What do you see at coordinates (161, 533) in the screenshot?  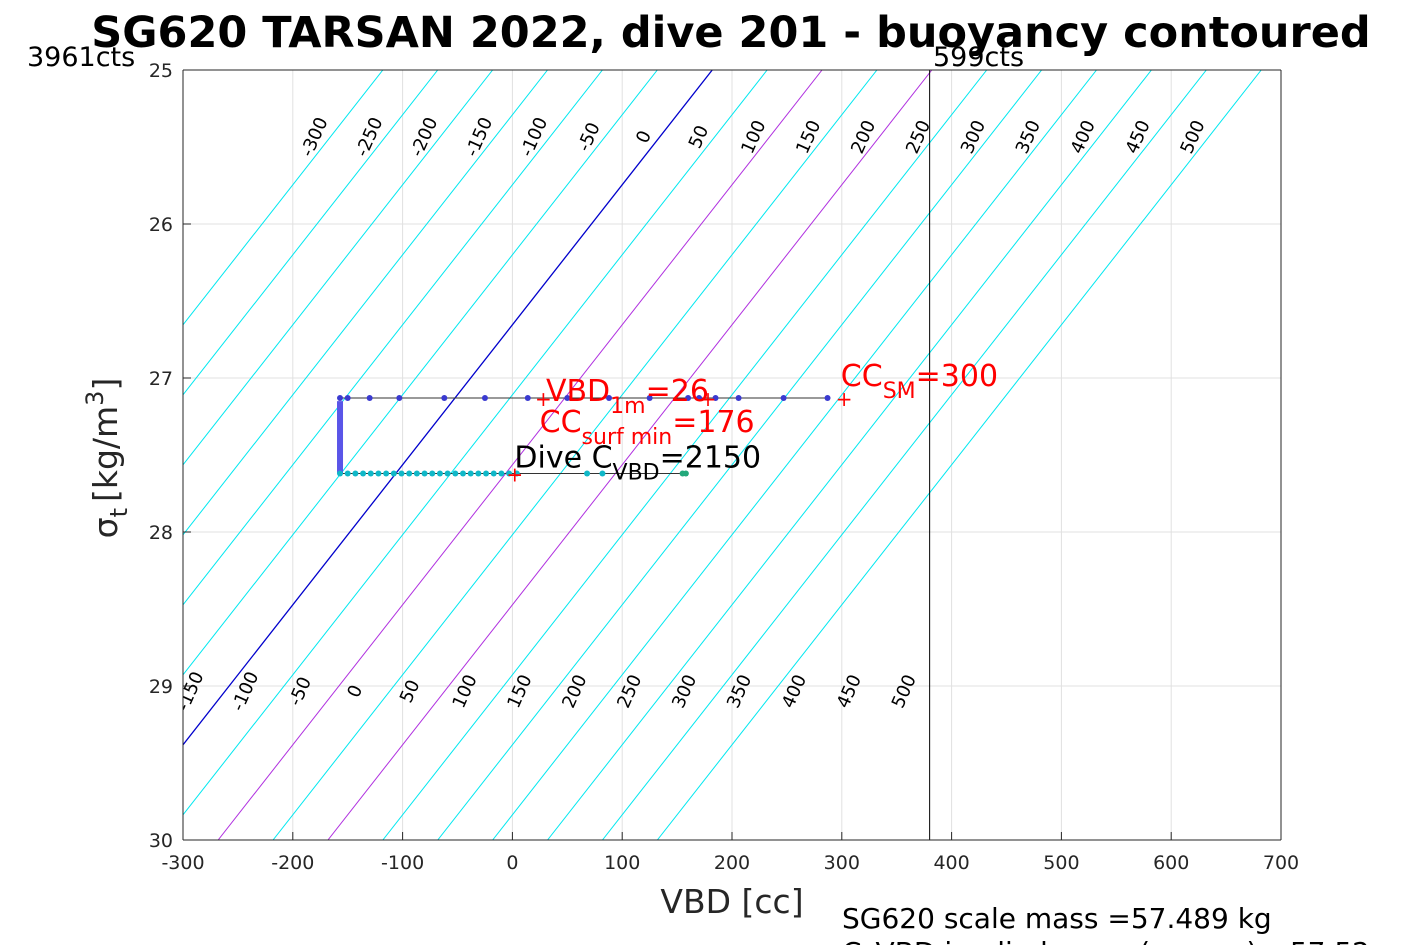 I see `y-tick-label: 28` at bounding box center [161, 533].